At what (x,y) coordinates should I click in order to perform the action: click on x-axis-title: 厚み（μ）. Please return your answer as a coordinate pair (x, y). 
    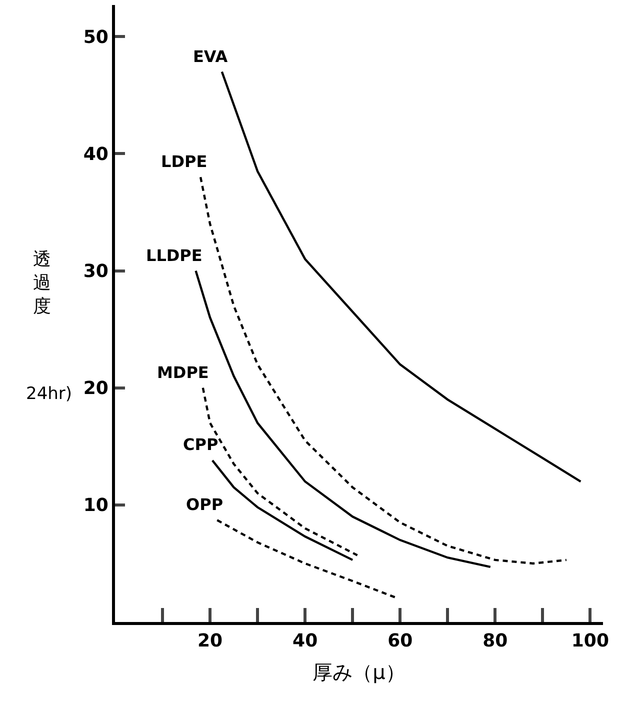
    Looking at the image, I should click on (359, 672).